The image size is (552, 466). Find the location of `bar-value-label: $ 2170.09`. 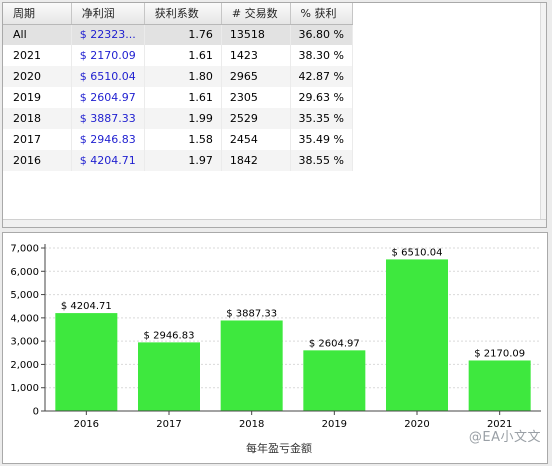

bar-value-label: $ 2170.09 is located at coordinates (499, 353).